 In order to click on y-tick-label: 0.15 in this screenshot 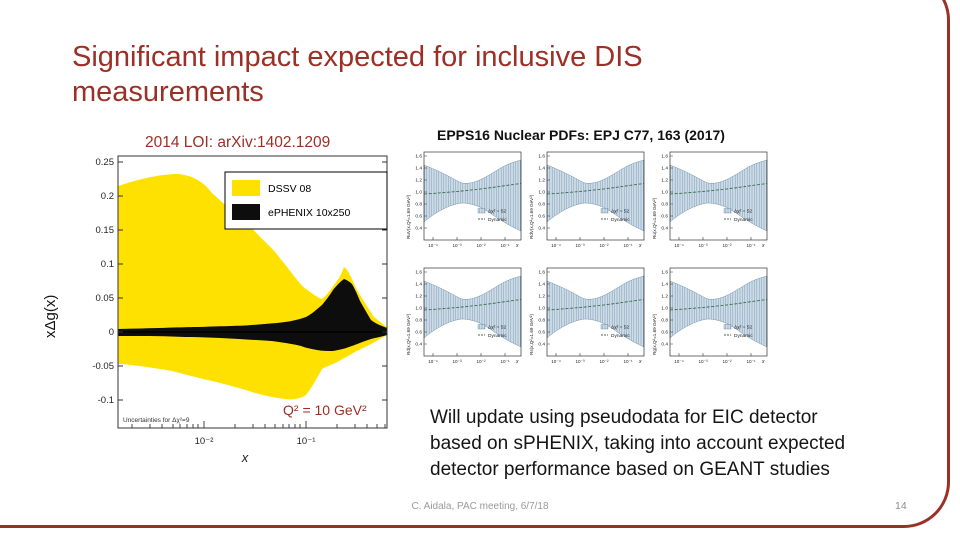, I will do `click(105, 230)`.